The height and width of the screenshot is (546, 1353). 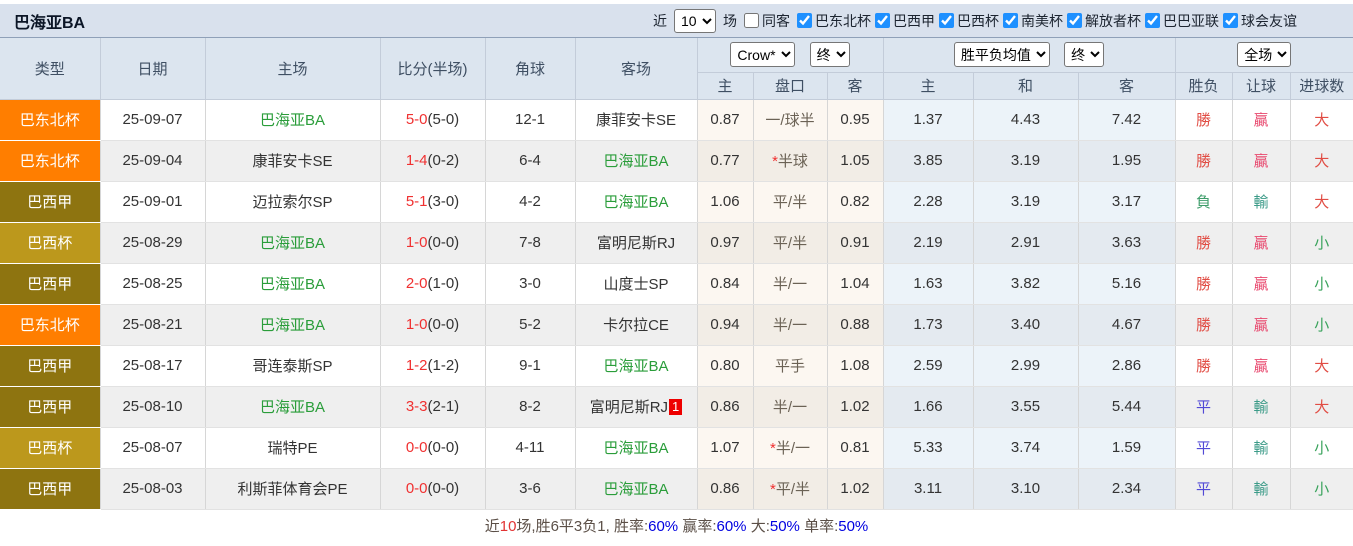 I want to click on avg-away: 5.44, so click(x=1127, y=407).